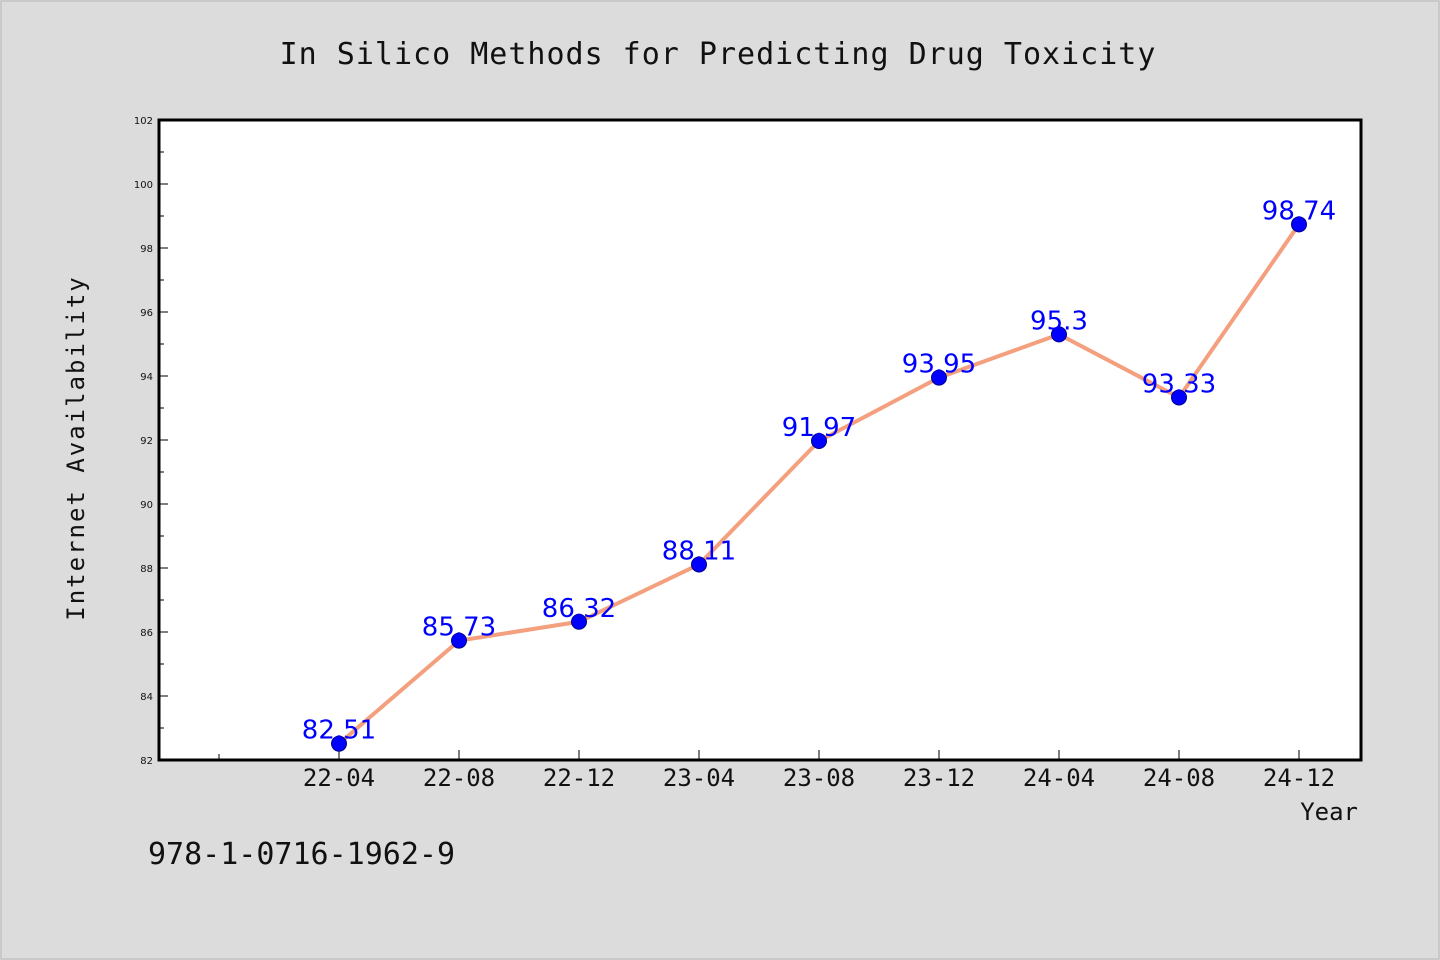  What do you see at coordinates (579, 609) in the screenshot?
I see `data-label: 86.32` at bounding box center [579, 609].